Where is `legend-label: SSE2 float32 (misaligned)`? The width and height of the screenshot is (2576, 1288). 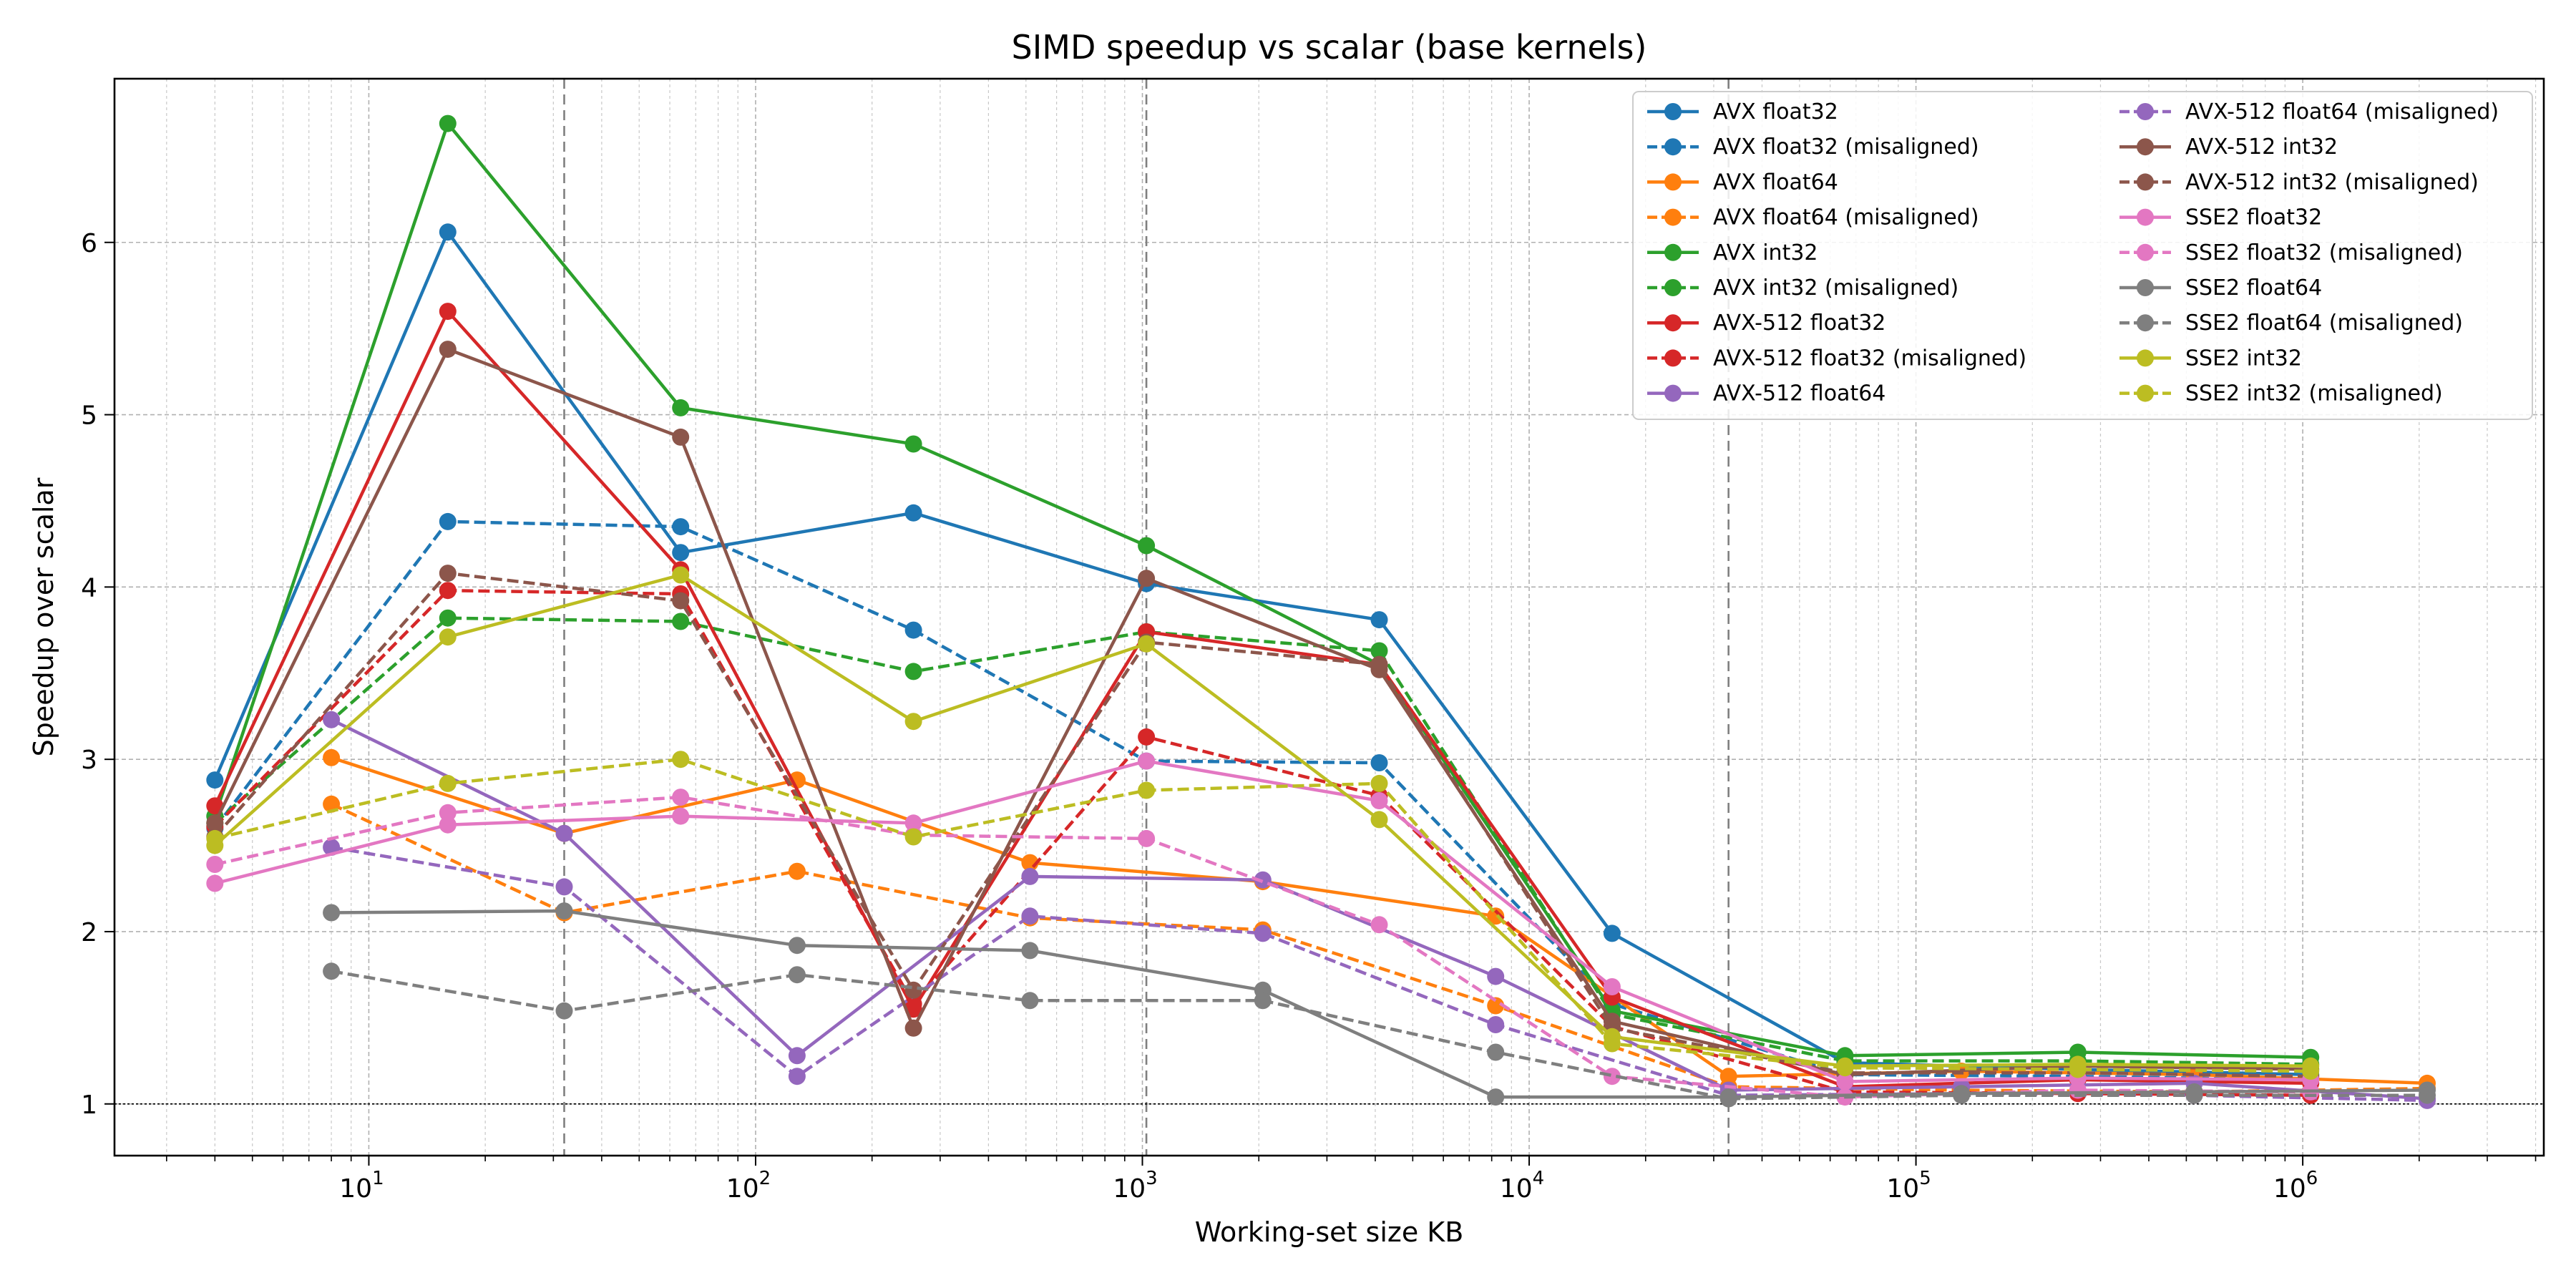
legend-label: SSE2 float32 (misaligned) is located at coordinates (2324, 252).